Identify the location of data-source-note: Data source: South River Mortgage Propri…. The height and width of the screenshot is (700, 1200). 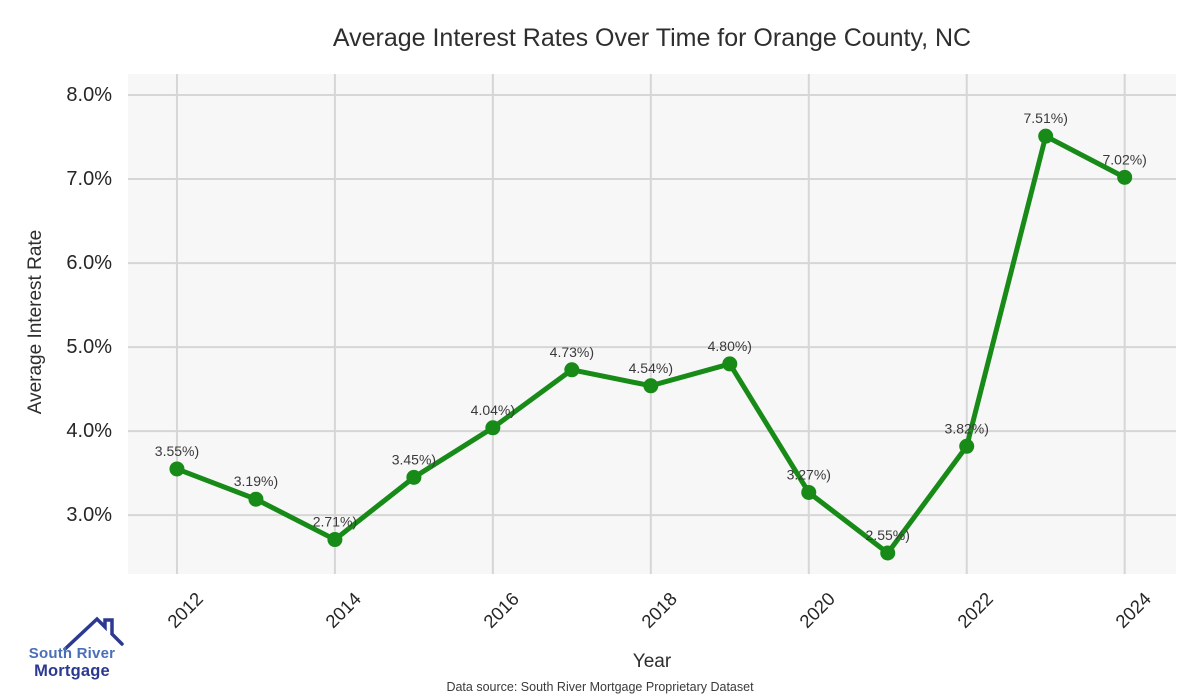
(600, 687).